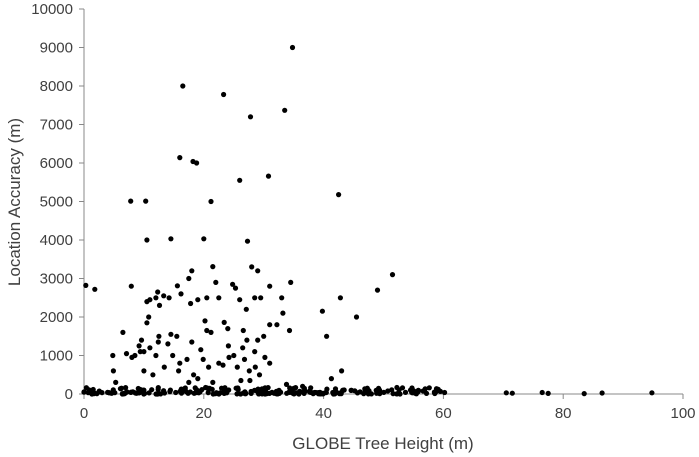 The width and height of the screenshot is (699, 457). Describe the element at coordinates (56, 356) in the screenshot. I see `y-tick-label: 1000` at that location.